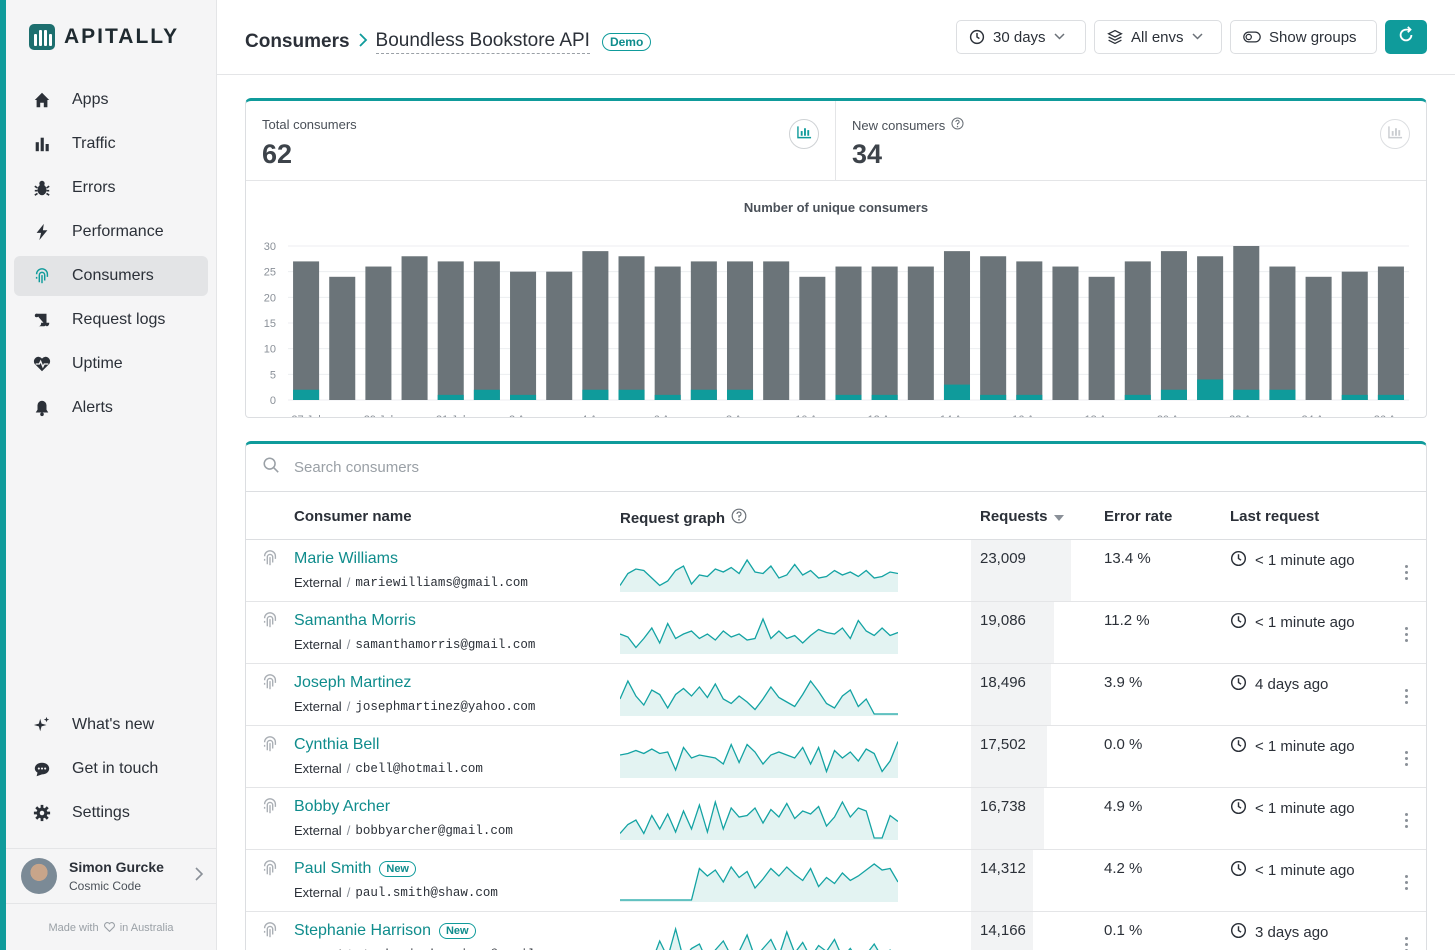  What do you see at coordinates (1022, 516) in the screenshot?
I see `col-header-requests: Requests` at bounding box center [1022, 516].